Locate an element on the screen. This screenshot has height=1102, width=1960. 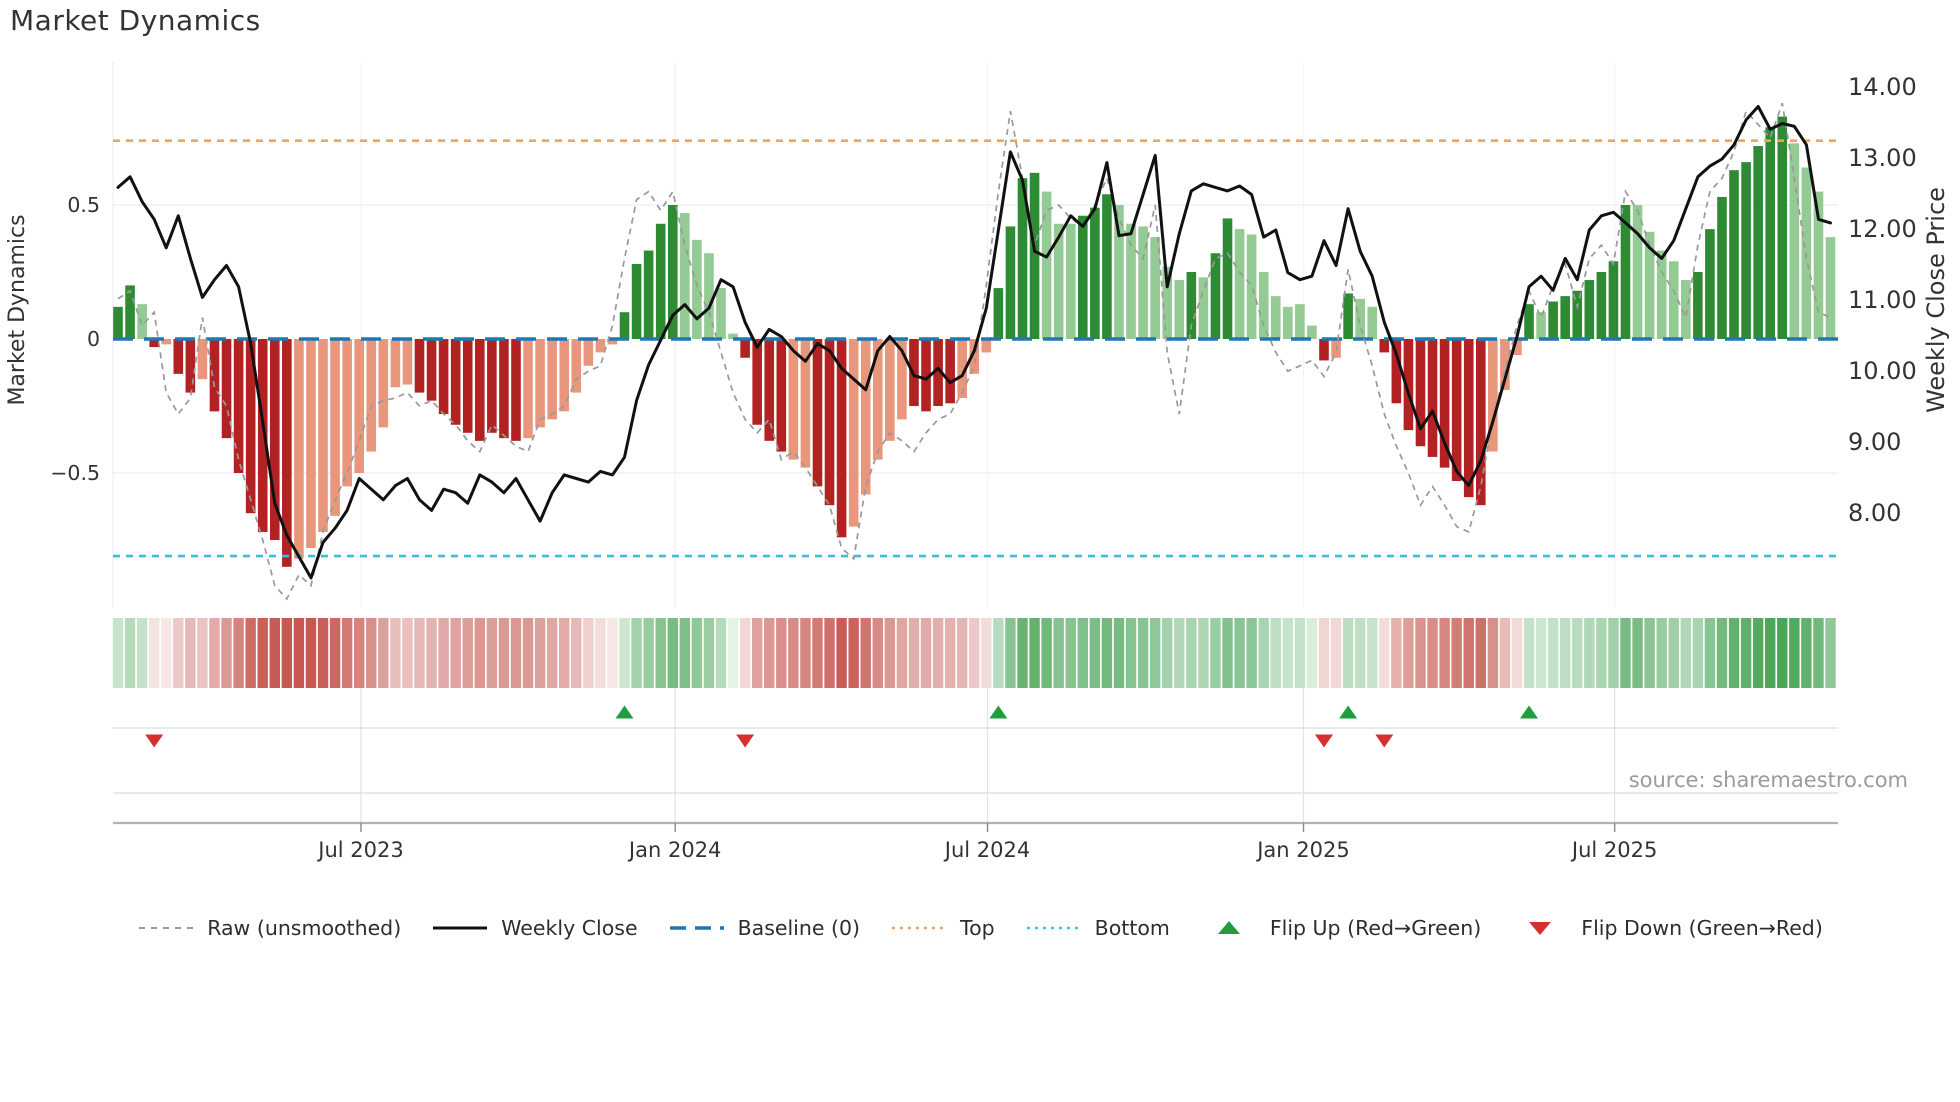
flip-down-triangle-icon is located at coordinates (1540, 928).